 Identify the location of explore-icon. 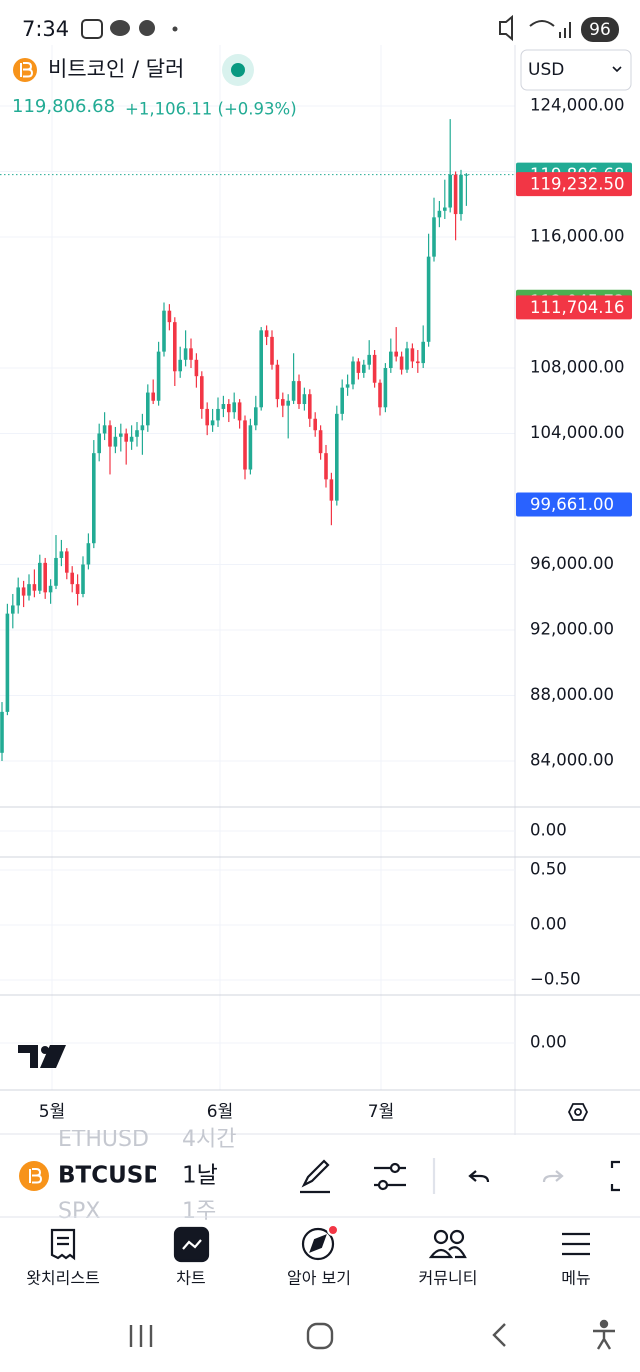
(318, 1244).